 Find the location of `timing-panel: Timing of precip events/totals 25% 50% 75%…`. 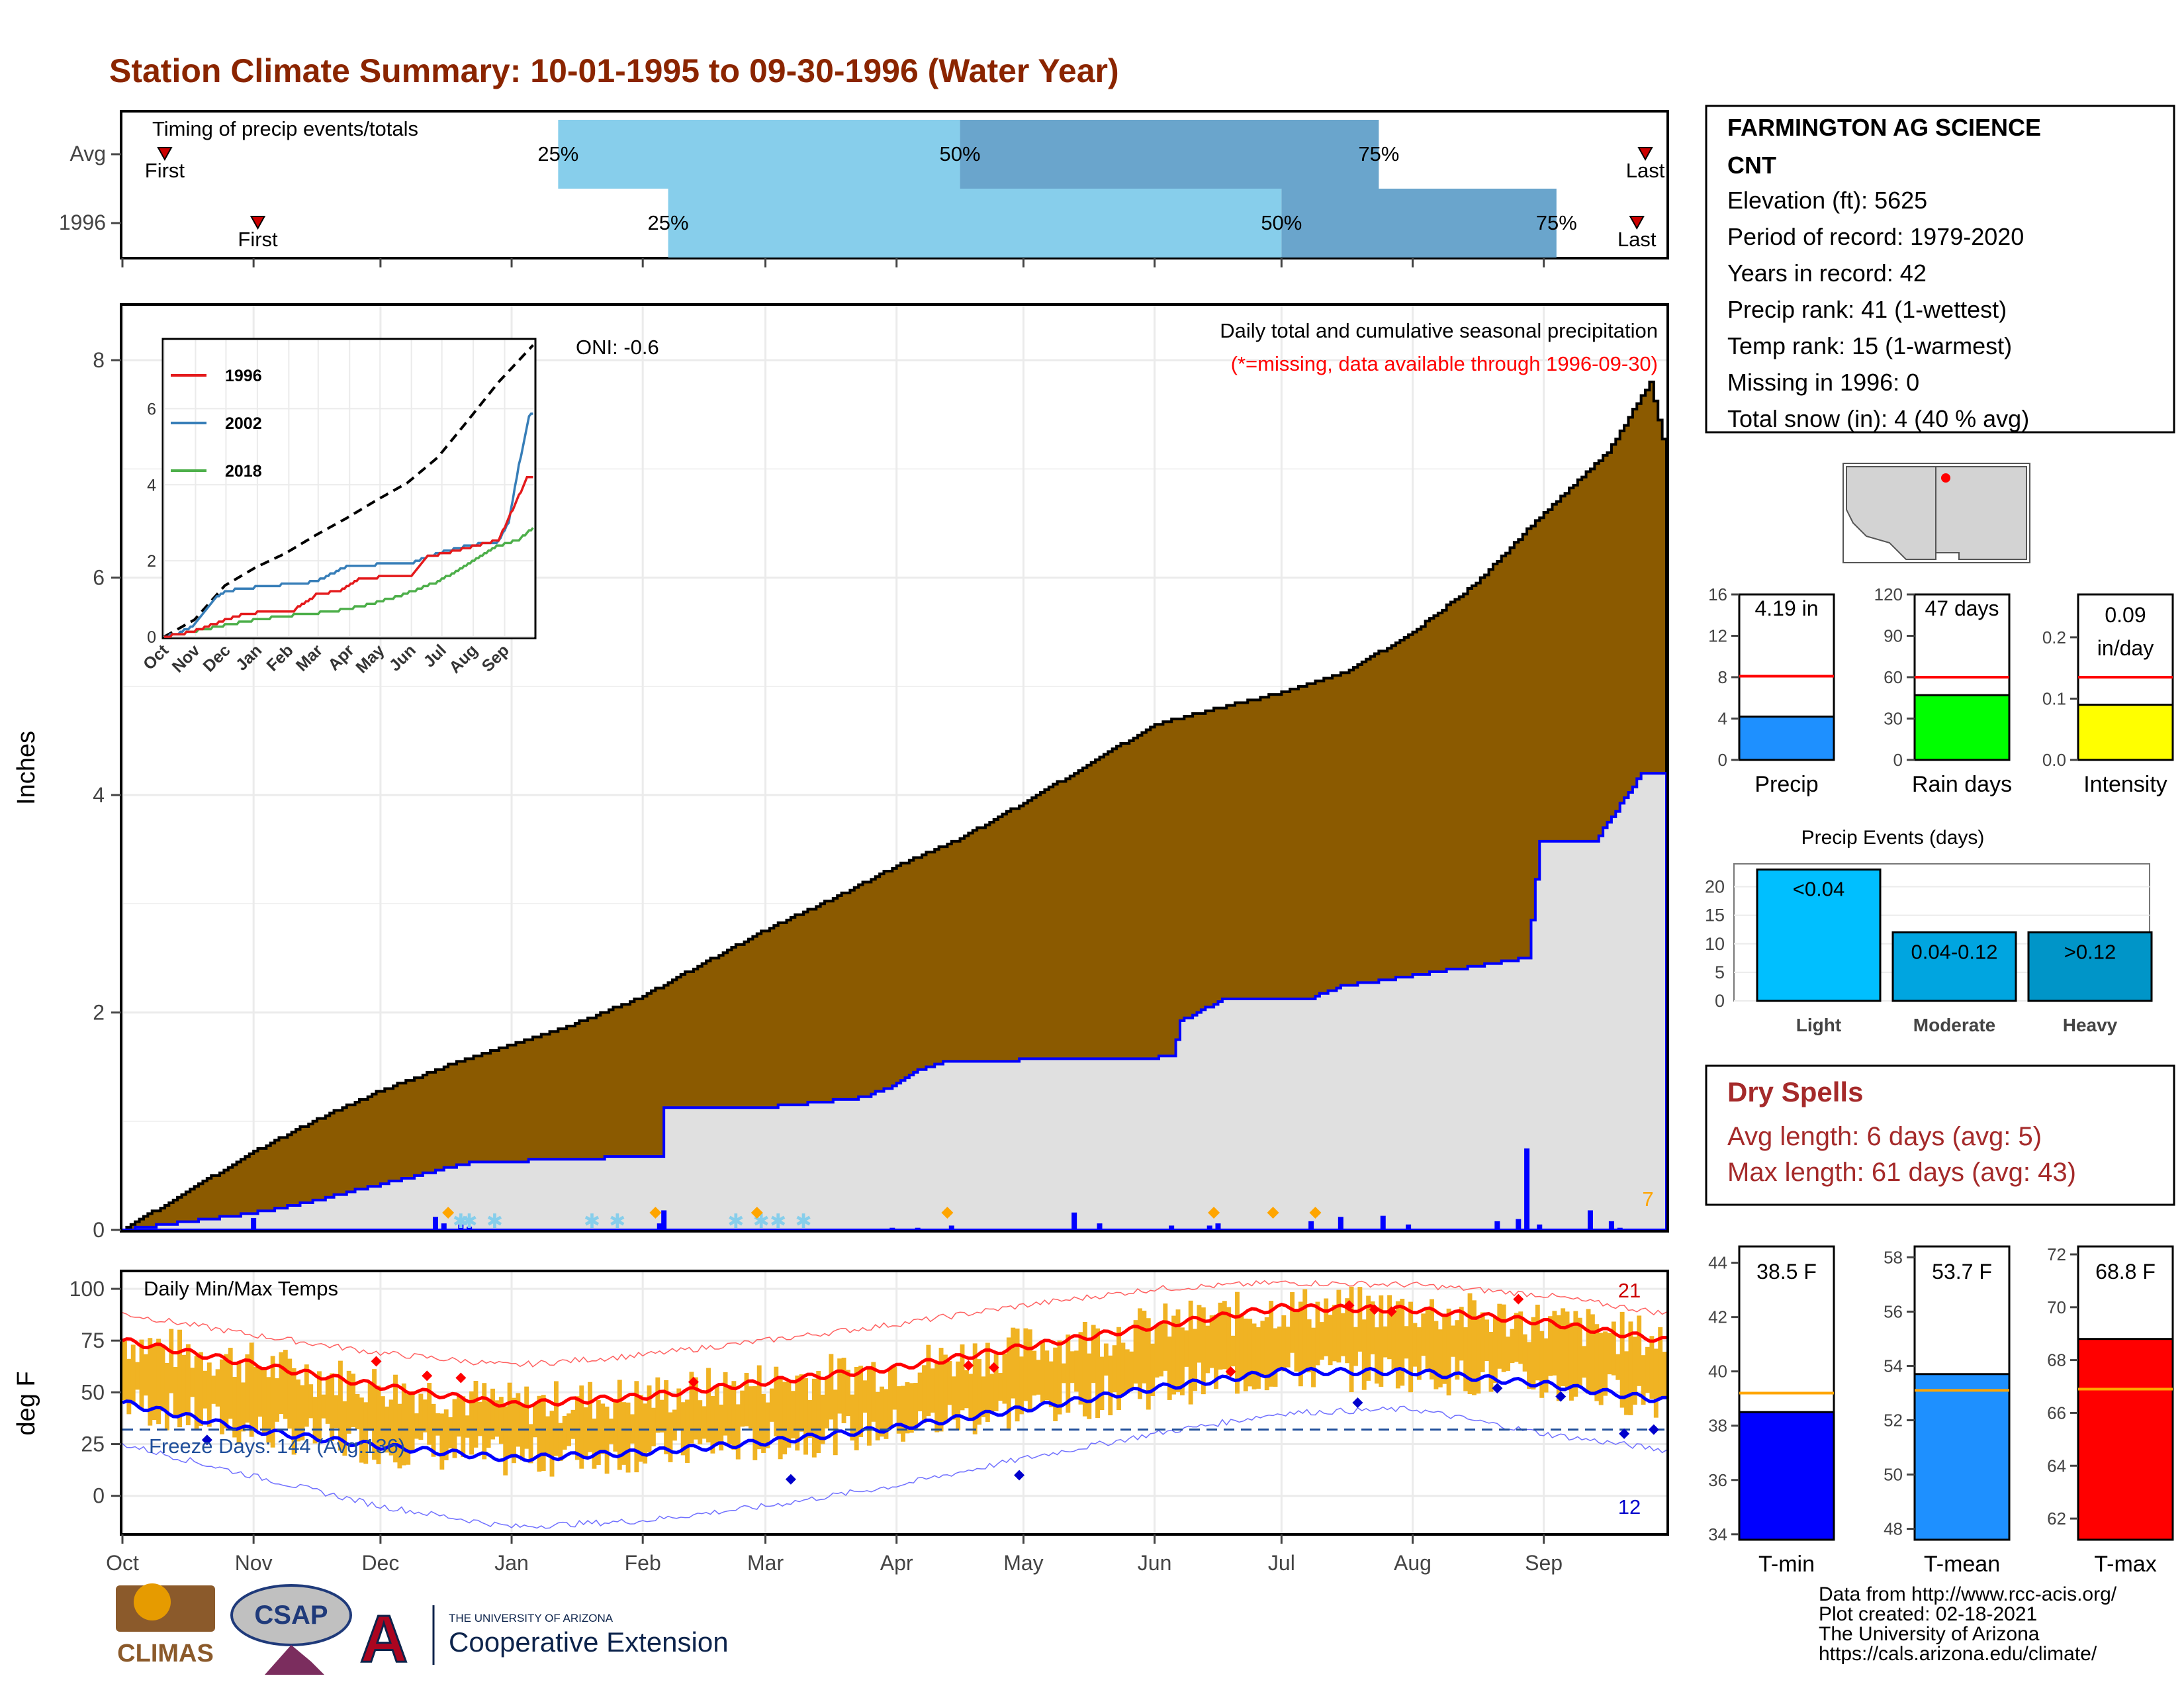

timing-panel: Timing of precip events/totals 25% 50% 75%… is located at coordinates (864, 188).